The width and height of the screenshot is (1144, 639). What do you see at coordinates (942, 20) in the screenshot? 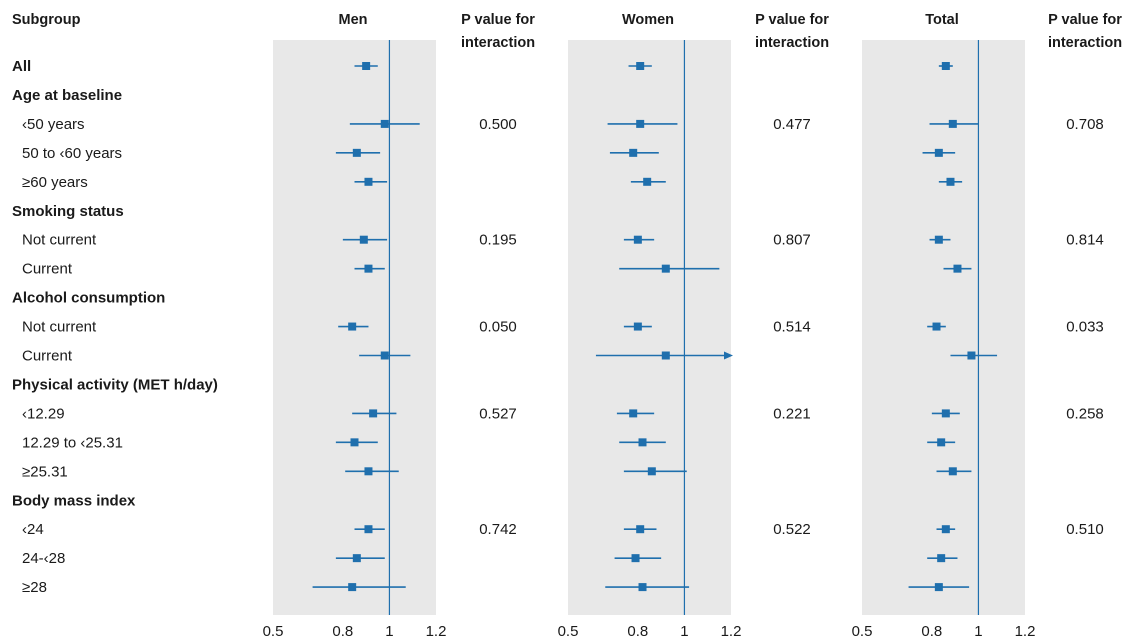
I see `panel-header-total: Total` at bounding box center [942, 20].